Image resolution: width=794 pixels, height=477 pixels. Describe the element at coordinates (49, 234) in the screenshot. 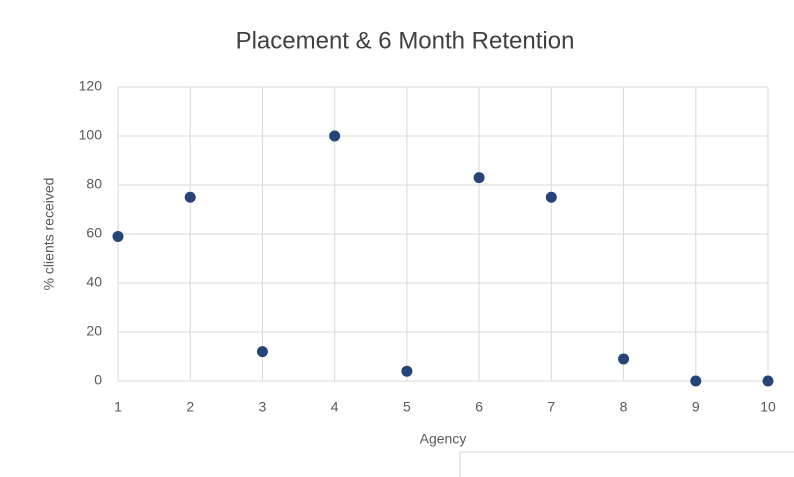

I see `y-axis-label: % clients received` at that location.